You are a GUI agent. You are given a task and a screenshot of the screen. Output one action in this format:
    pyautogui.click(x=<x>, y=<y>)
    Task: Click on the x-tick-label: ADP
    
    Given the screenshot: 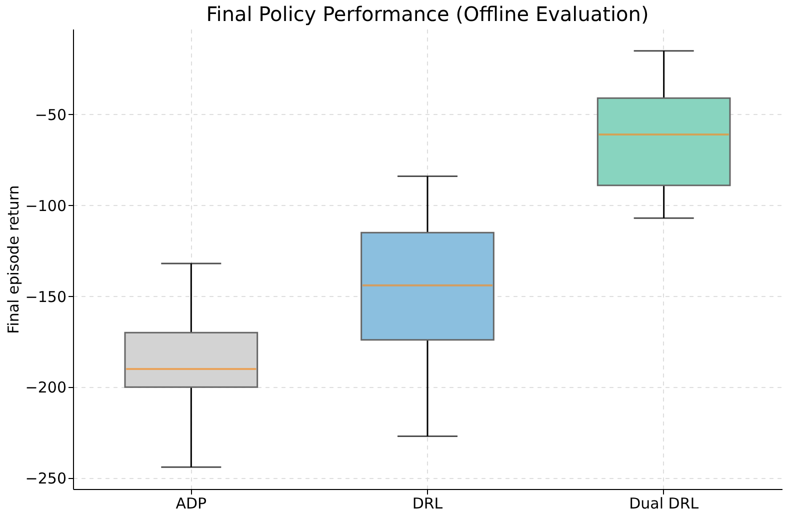 What is the action you would take?
    pyautogui.click(x=191, y=503)
    